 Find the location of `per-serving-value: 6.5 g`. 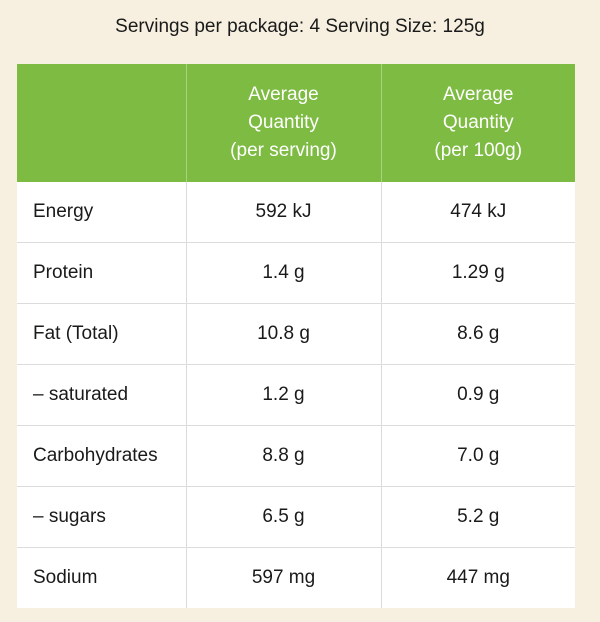

per-serving-value: 6.5 g is located at coordinates (284, 517).